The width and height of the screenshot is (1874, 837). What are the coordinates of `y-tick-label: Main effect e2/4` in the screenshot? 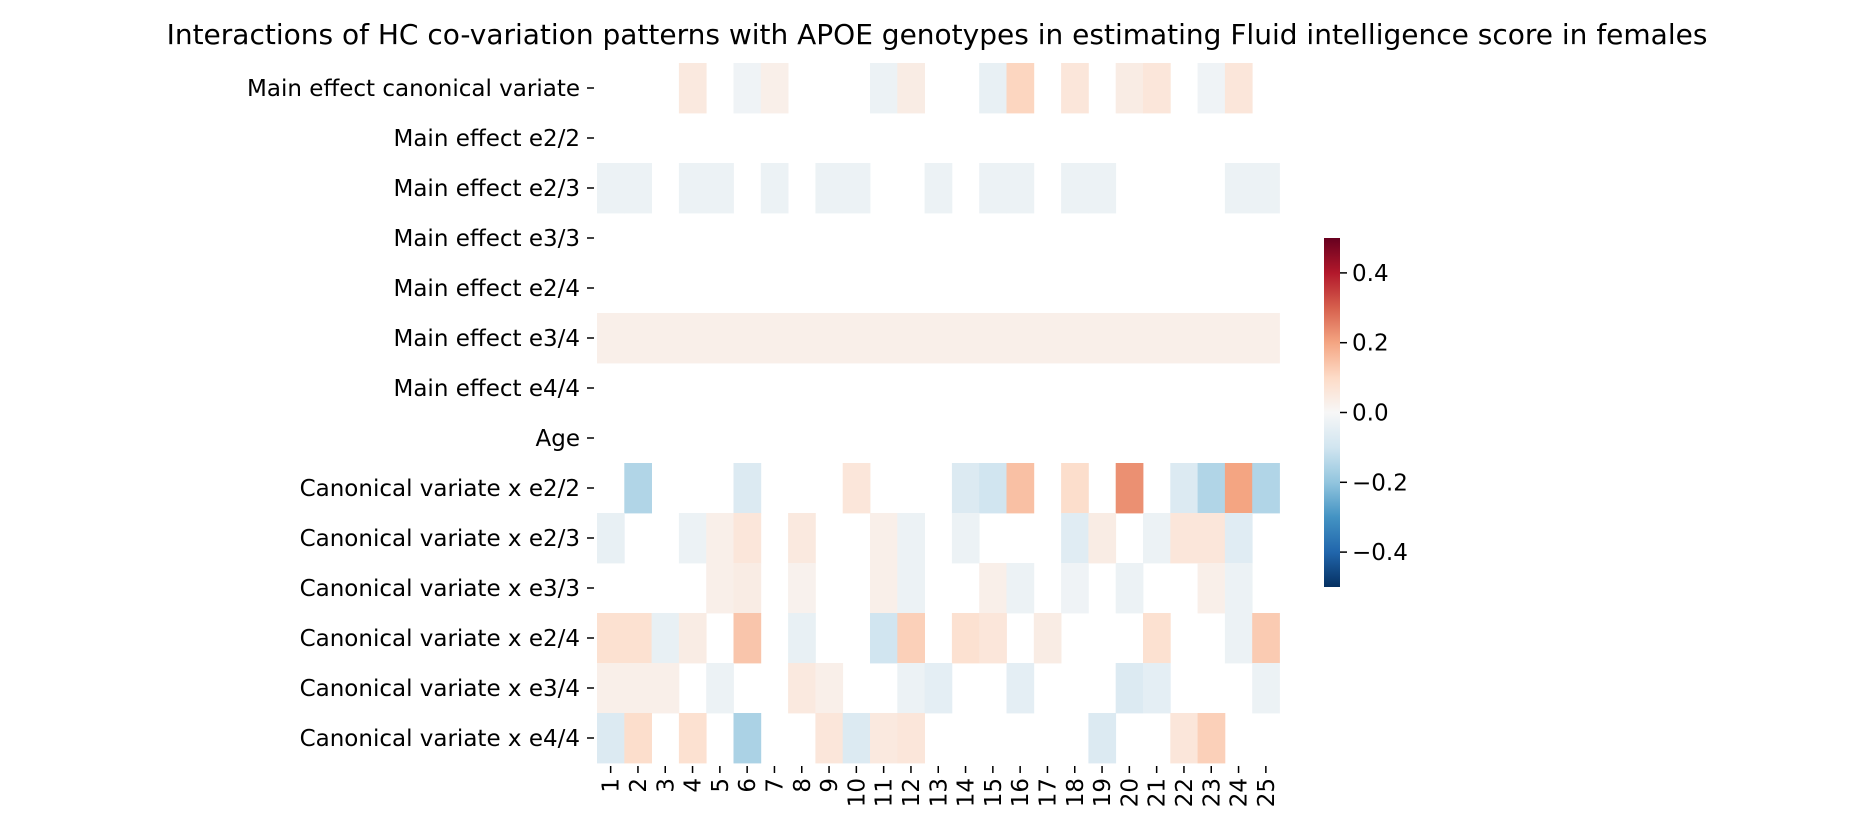 It's located at (486, 289).